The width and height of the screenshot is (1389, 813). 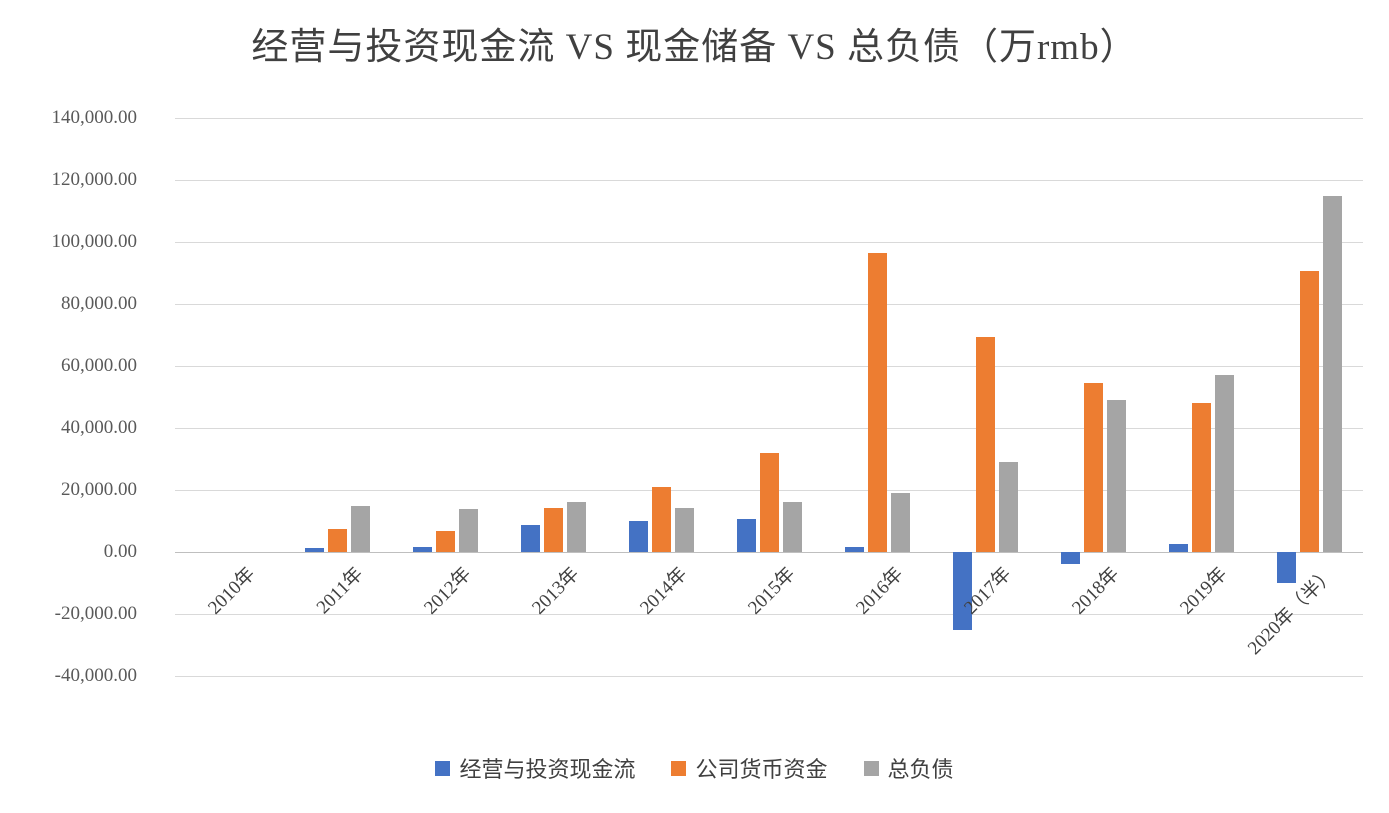 I want to click on y-axis-tick-label: 0.00, so click(x=120, y=551).